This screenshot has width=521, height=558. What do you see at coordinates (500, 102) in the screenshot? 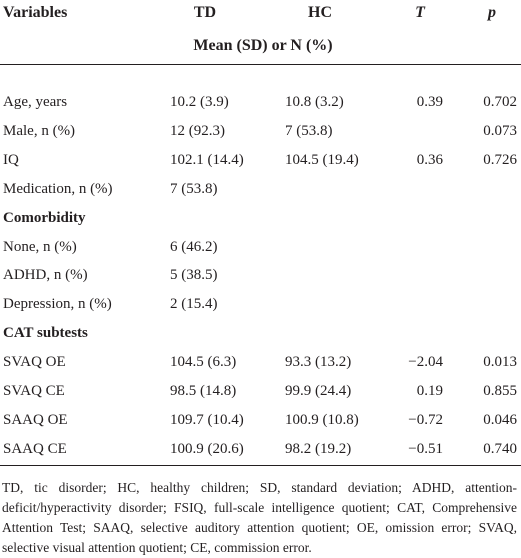
I see `cell-value: 0.702` at bounding box center [500, 102].